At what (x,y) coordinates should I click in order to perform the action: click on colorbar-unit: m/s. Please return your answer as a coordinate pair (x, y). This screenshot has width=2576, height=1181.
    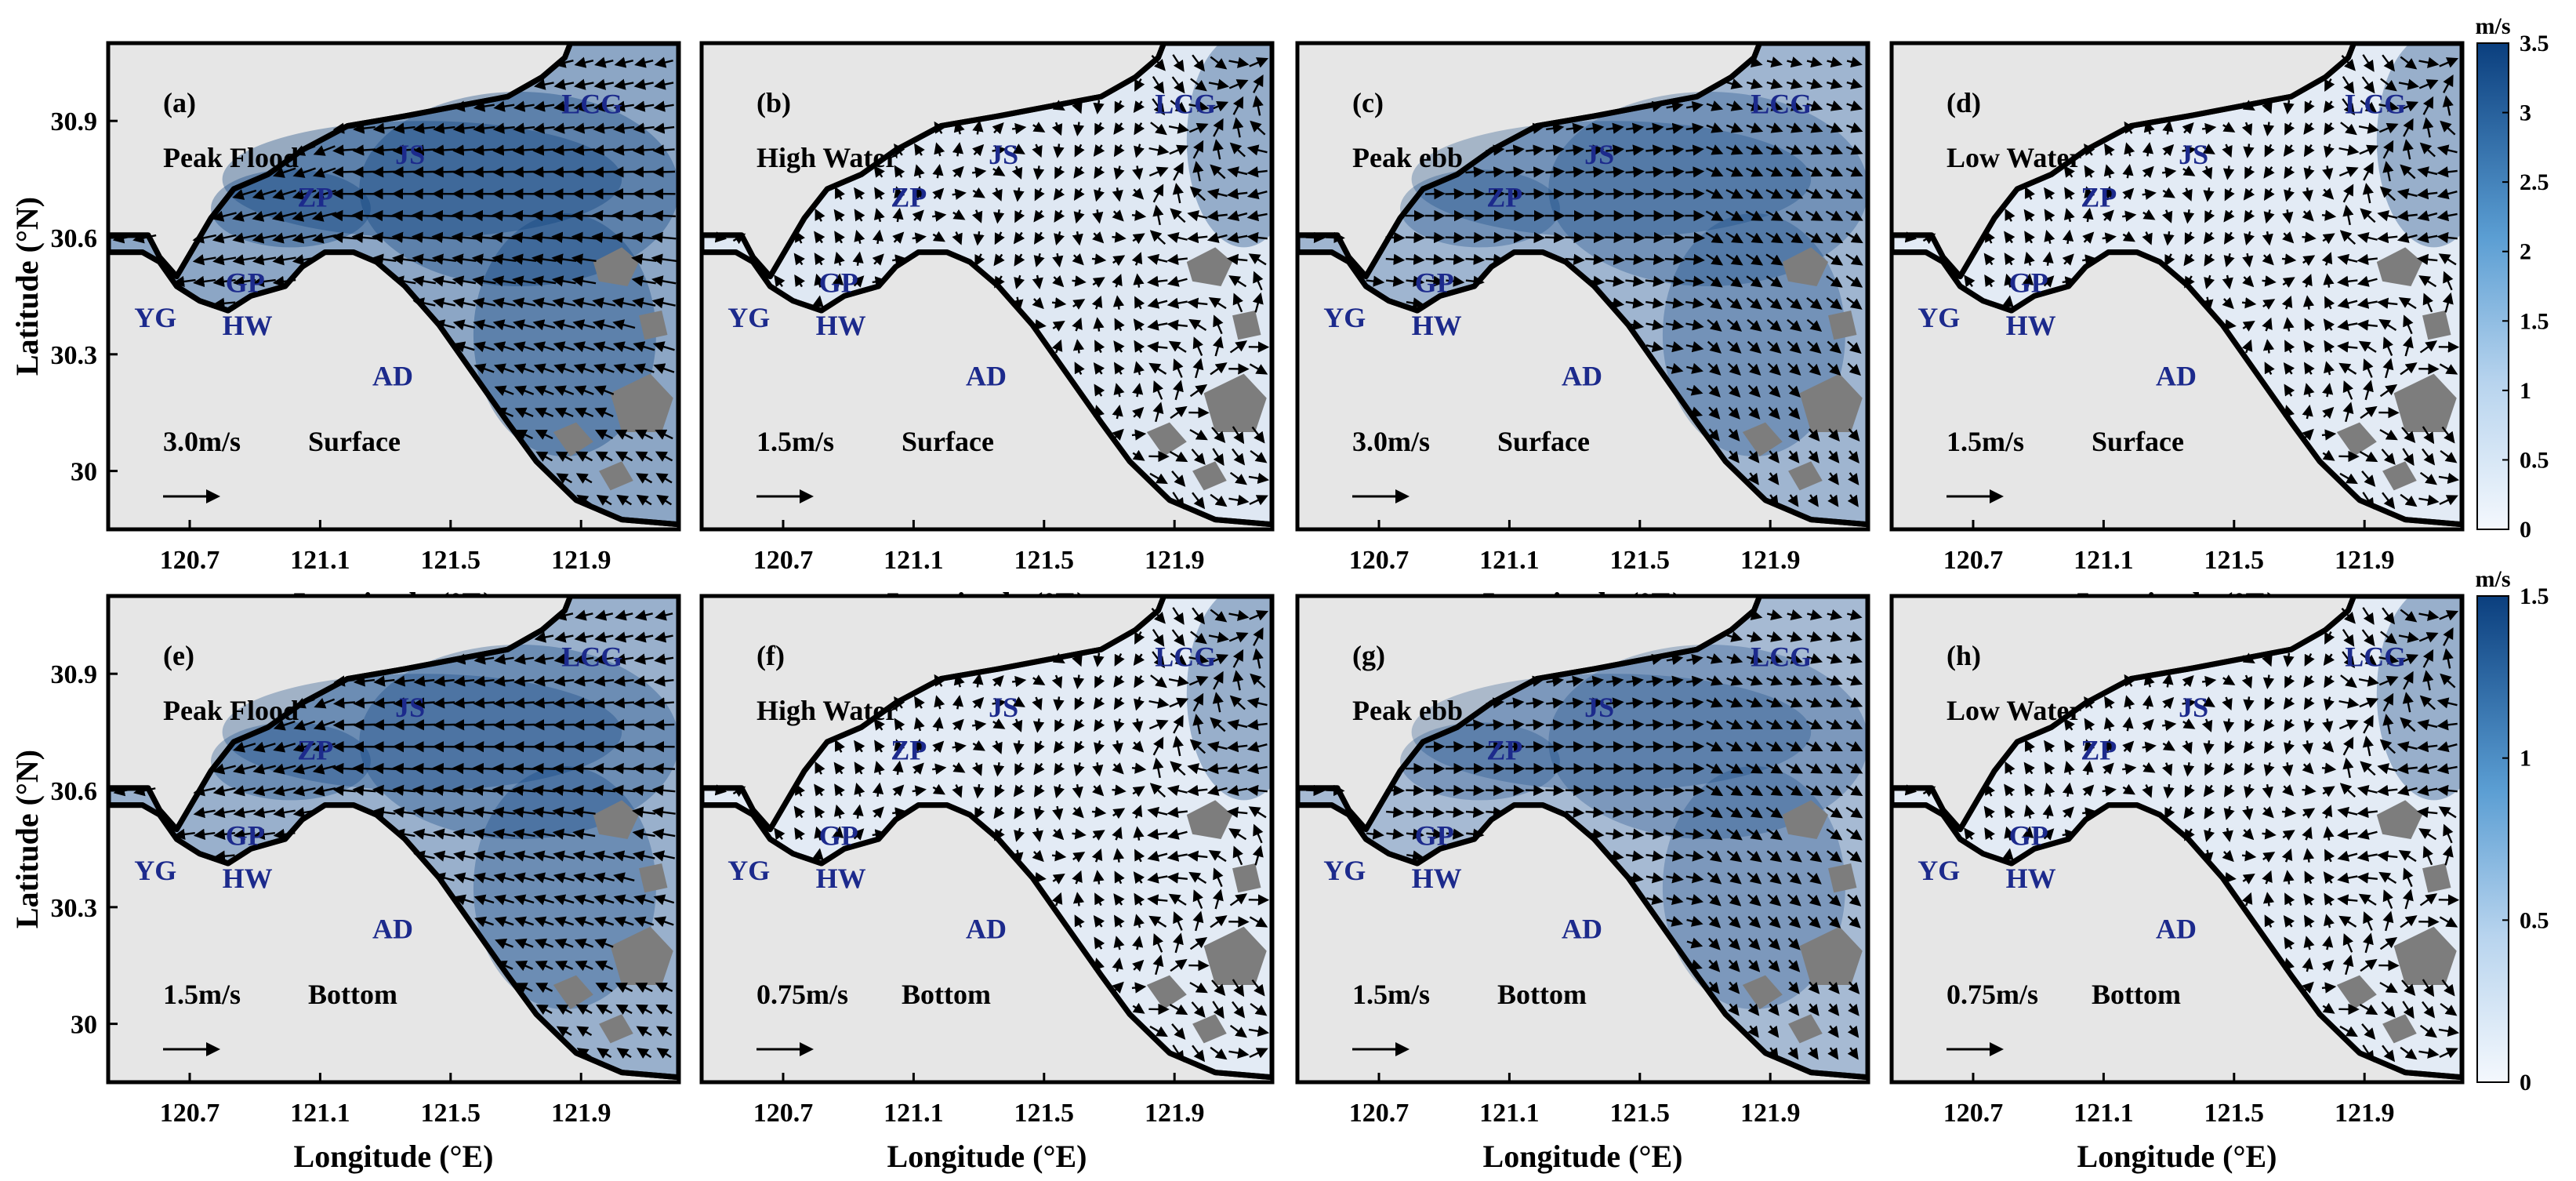
    Looking at the image, I should click on (2493, 579).